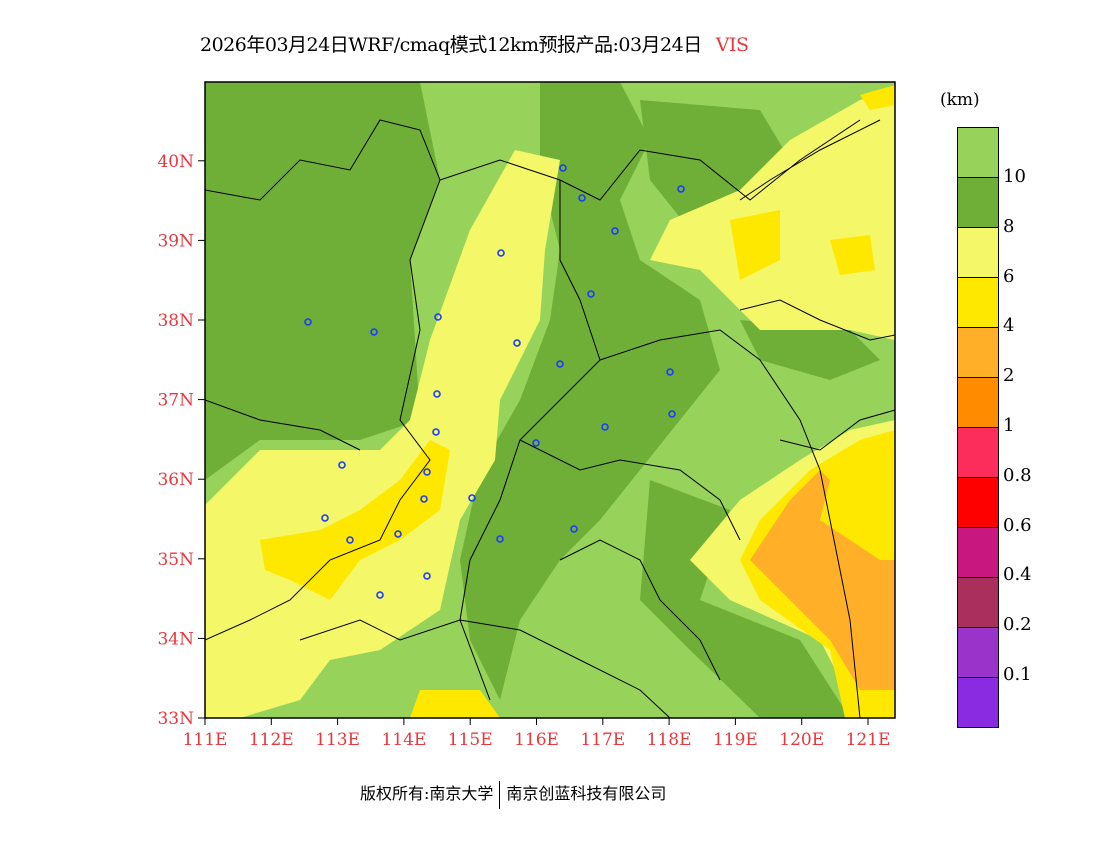 This screenshot has height=850, width=1100. I want to click on legend-label: 4, so click(1009, 326).